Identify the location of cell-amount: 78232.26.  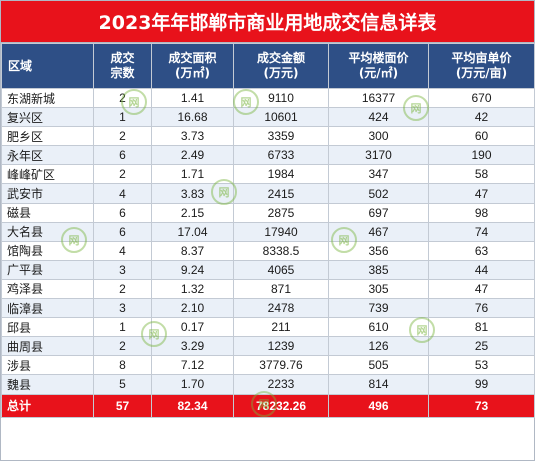
(281, 405).